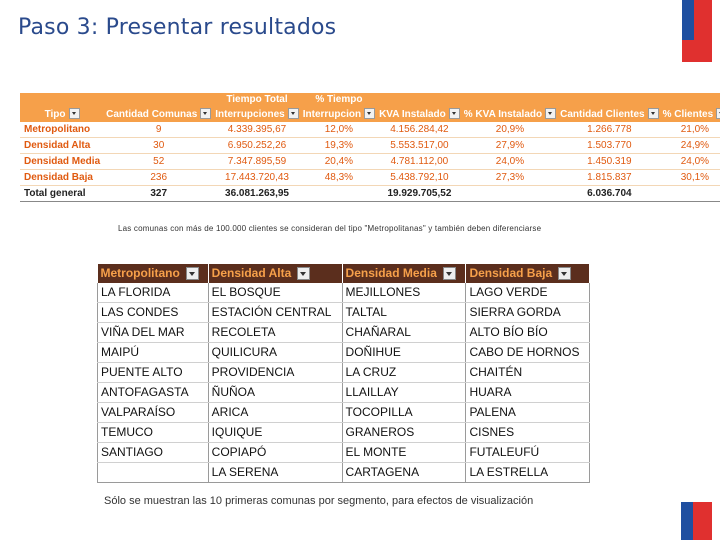  I want to click on table2-cell: HUARA, so click(527, 392).